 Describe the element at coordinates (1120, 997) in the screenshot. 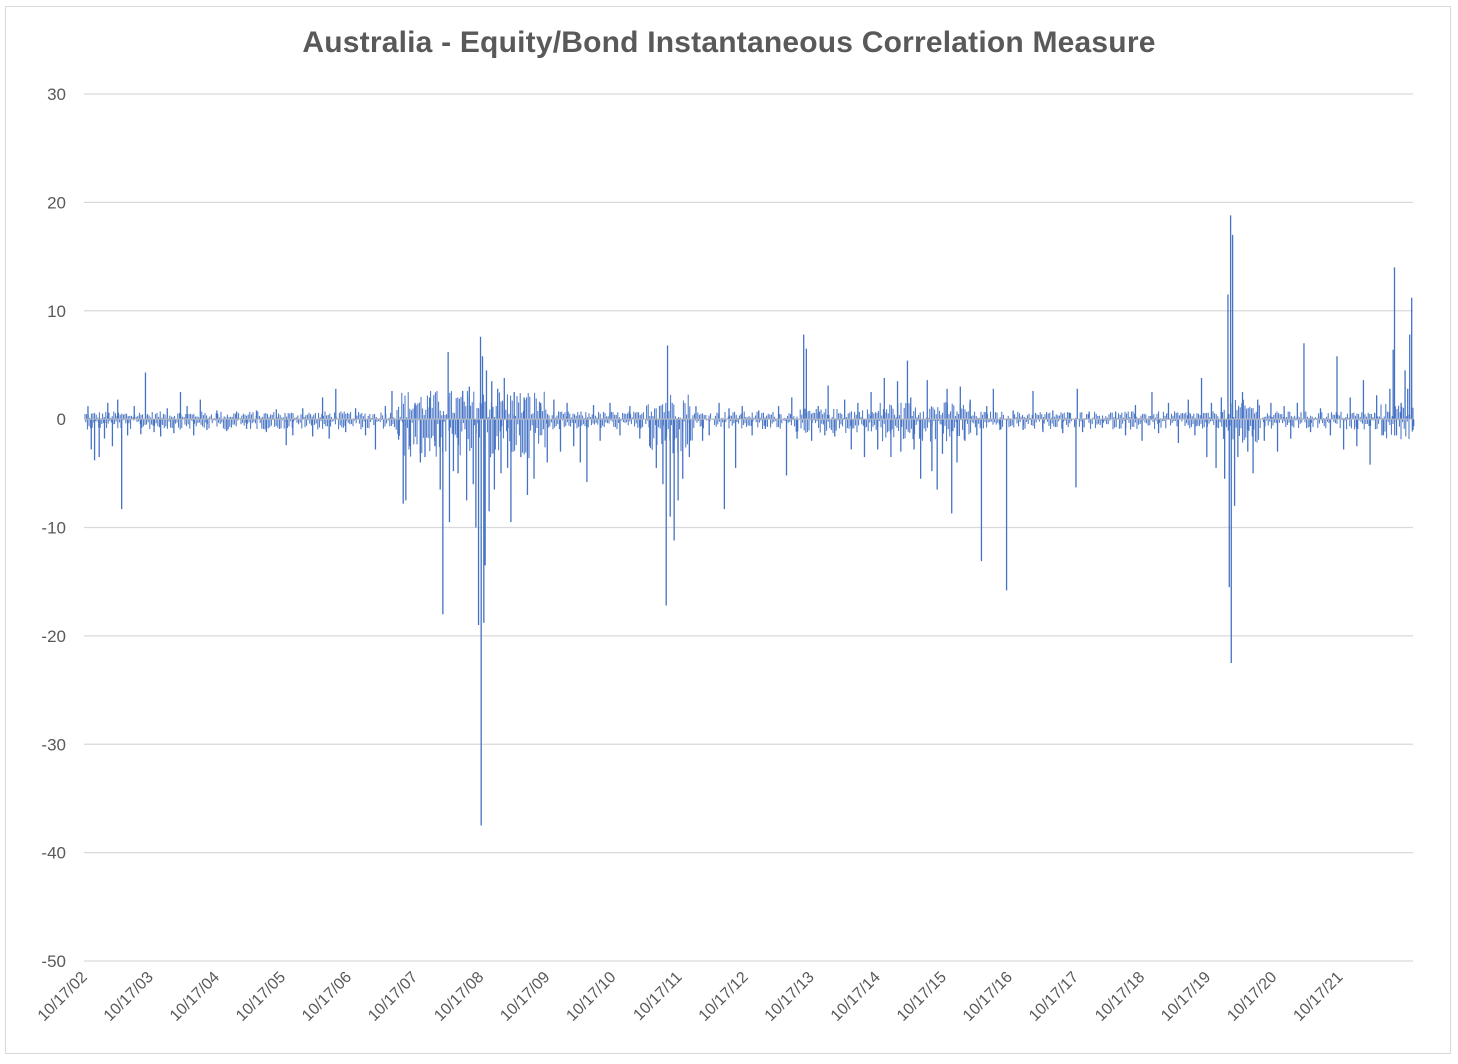

I see `x-tick-label: 10/17/18` at that location.